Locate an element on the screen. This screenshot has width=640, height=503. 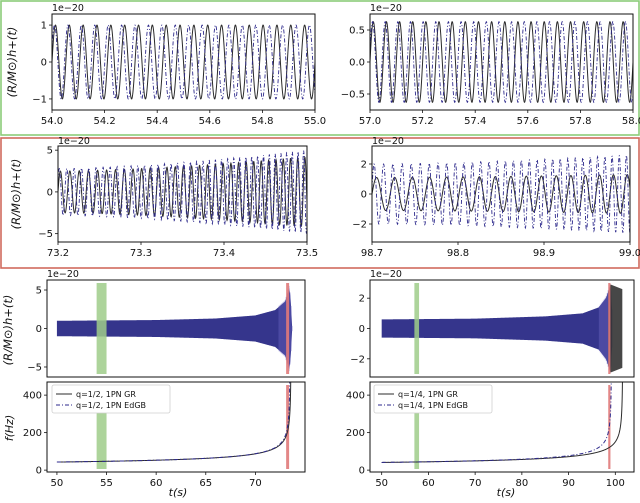
xtick-label: 100 is located at coordinates (615, 483).